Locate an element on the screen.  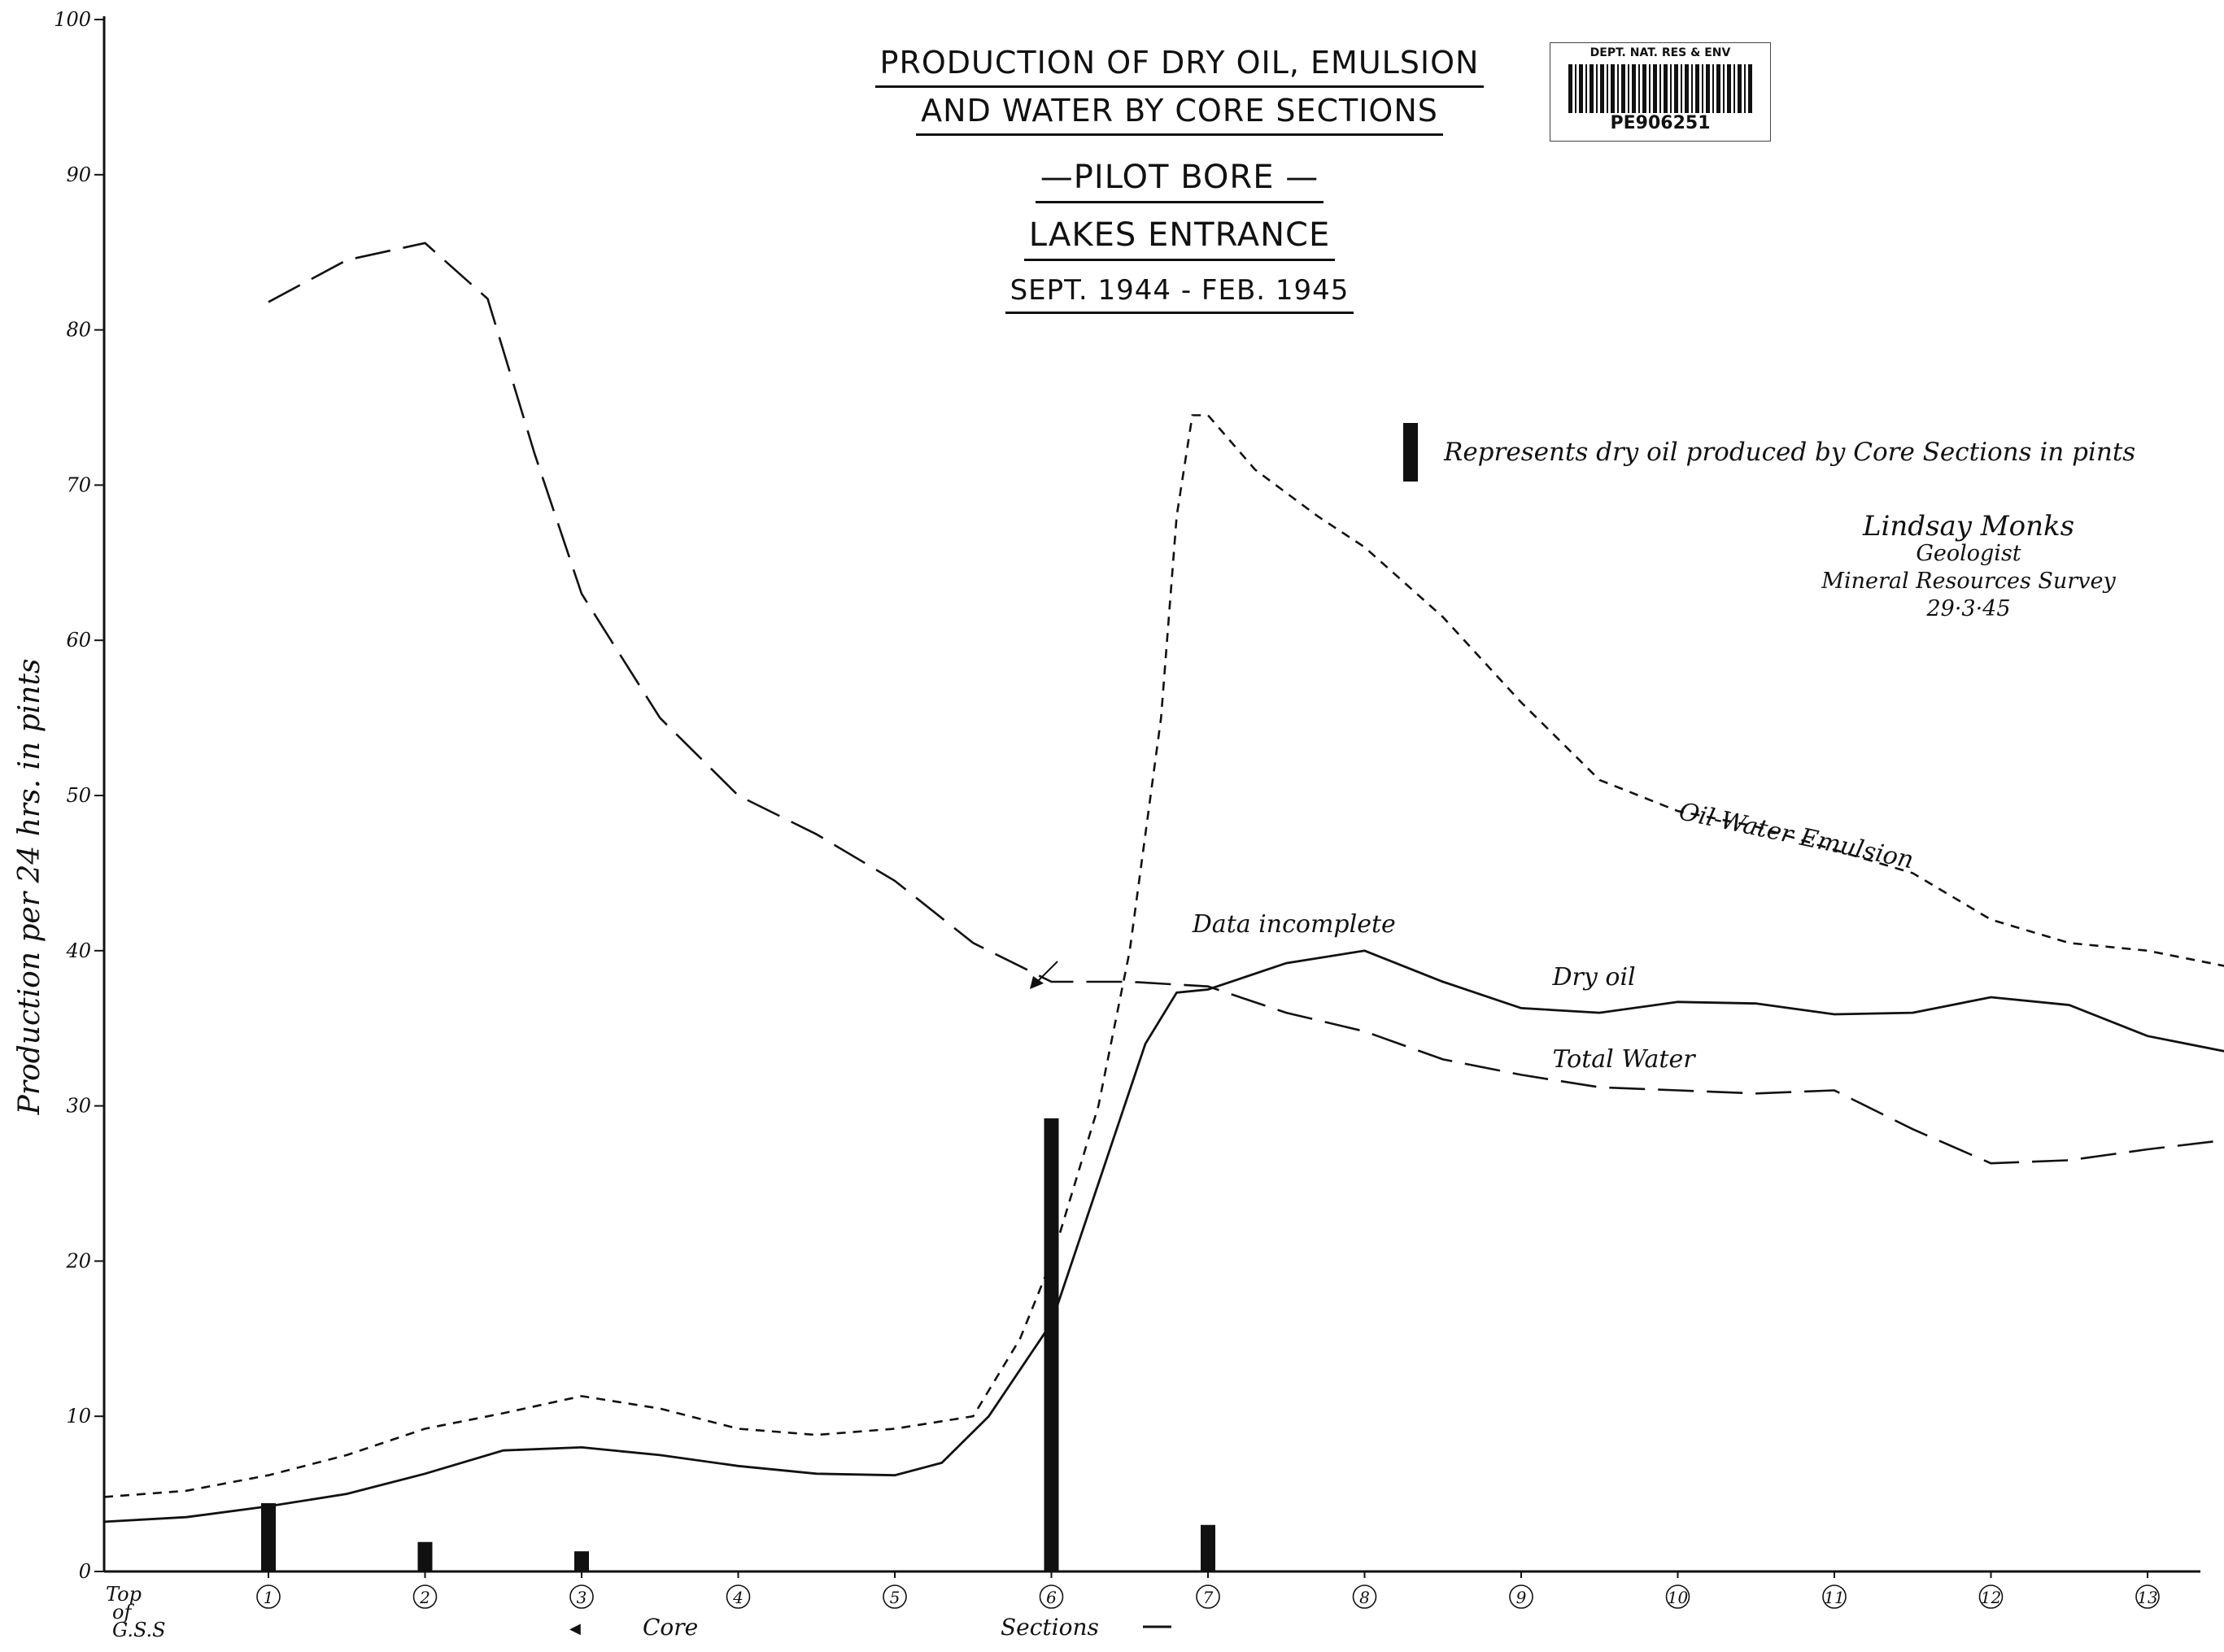
x-tick-label: 12 is located at coordinates (1991, 1597).